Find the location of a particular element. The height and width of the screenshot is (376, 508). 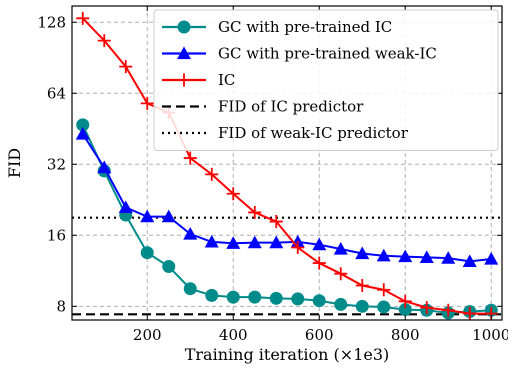

y-tick-label: 32 is located at coordinates (56, 164).